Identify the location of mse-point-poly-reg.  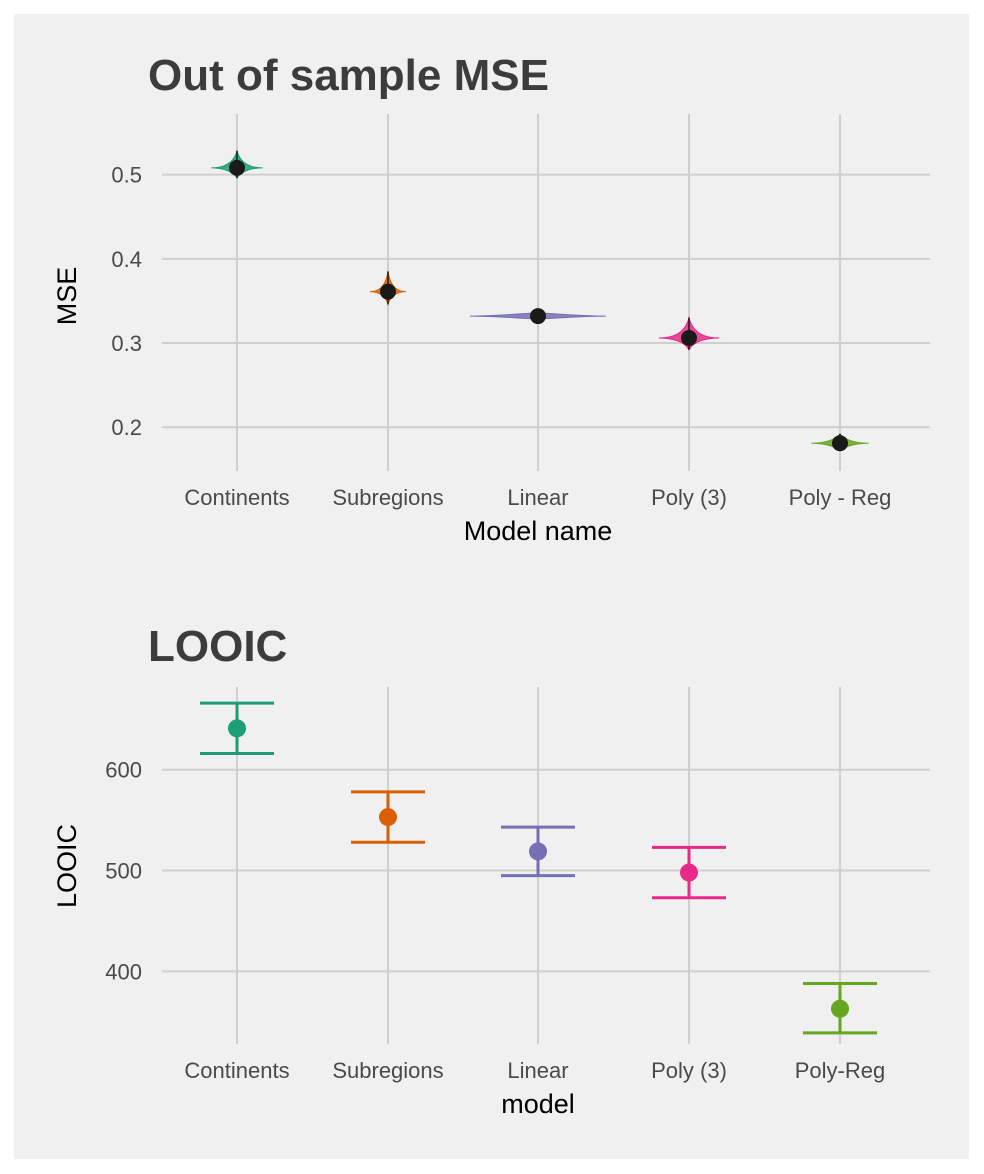
(840, 443).